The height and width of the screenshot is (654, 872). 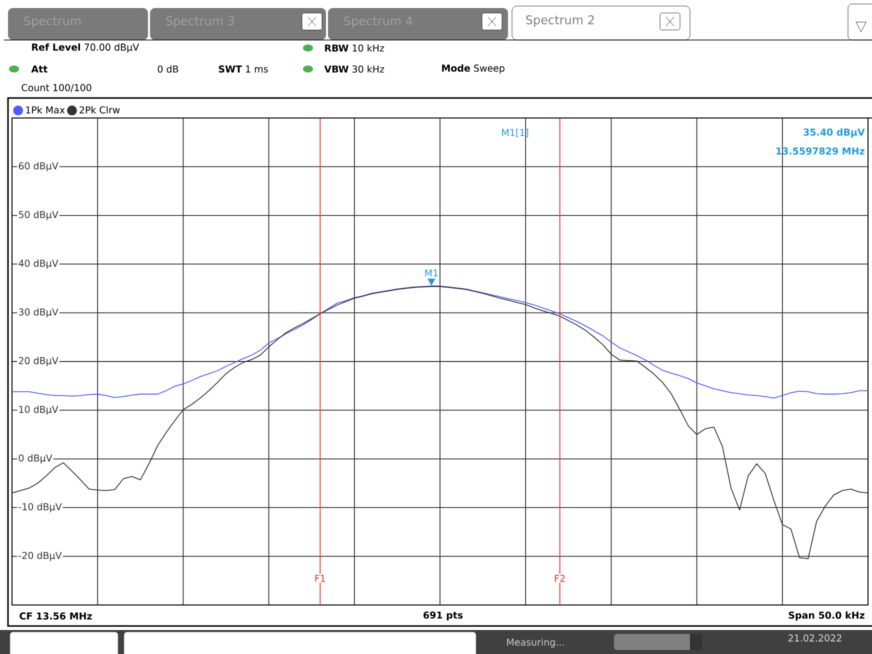 I want to click on annotation: F1, so click(x=320, y=578).